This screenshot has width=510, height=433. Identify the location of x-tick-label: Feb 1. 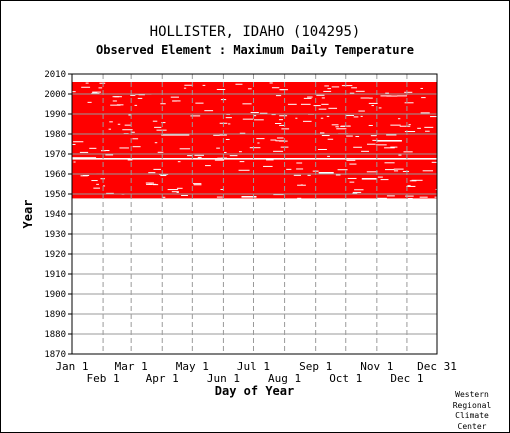
(103, 378).